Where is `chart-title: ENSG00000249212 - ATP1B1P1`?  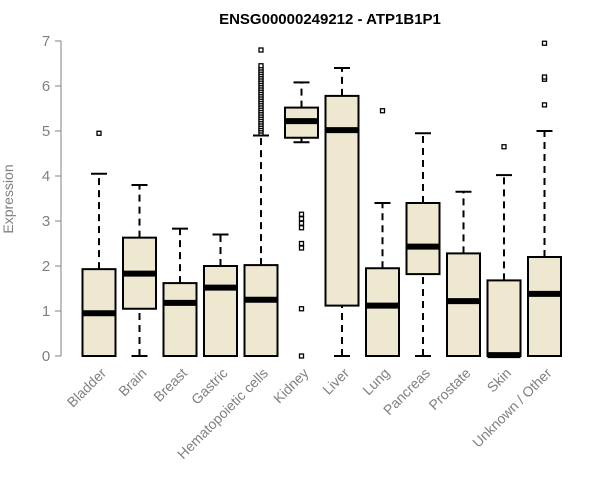
chart-title: ENSG00000249212 - ATP1B1P1 is located at coordinates (330, 19).